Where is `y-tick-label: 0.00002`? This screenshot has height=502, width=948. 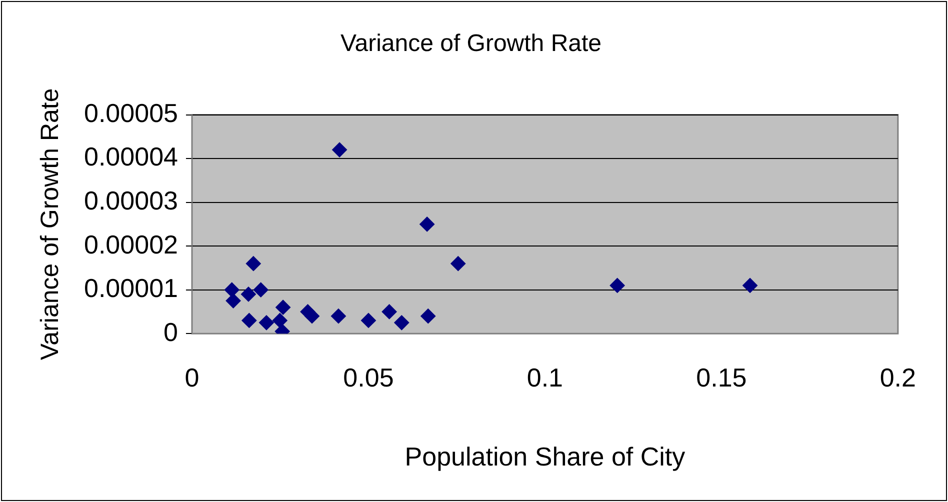 y-tick-label: 0.00002 is located at coordinates (131, 244).